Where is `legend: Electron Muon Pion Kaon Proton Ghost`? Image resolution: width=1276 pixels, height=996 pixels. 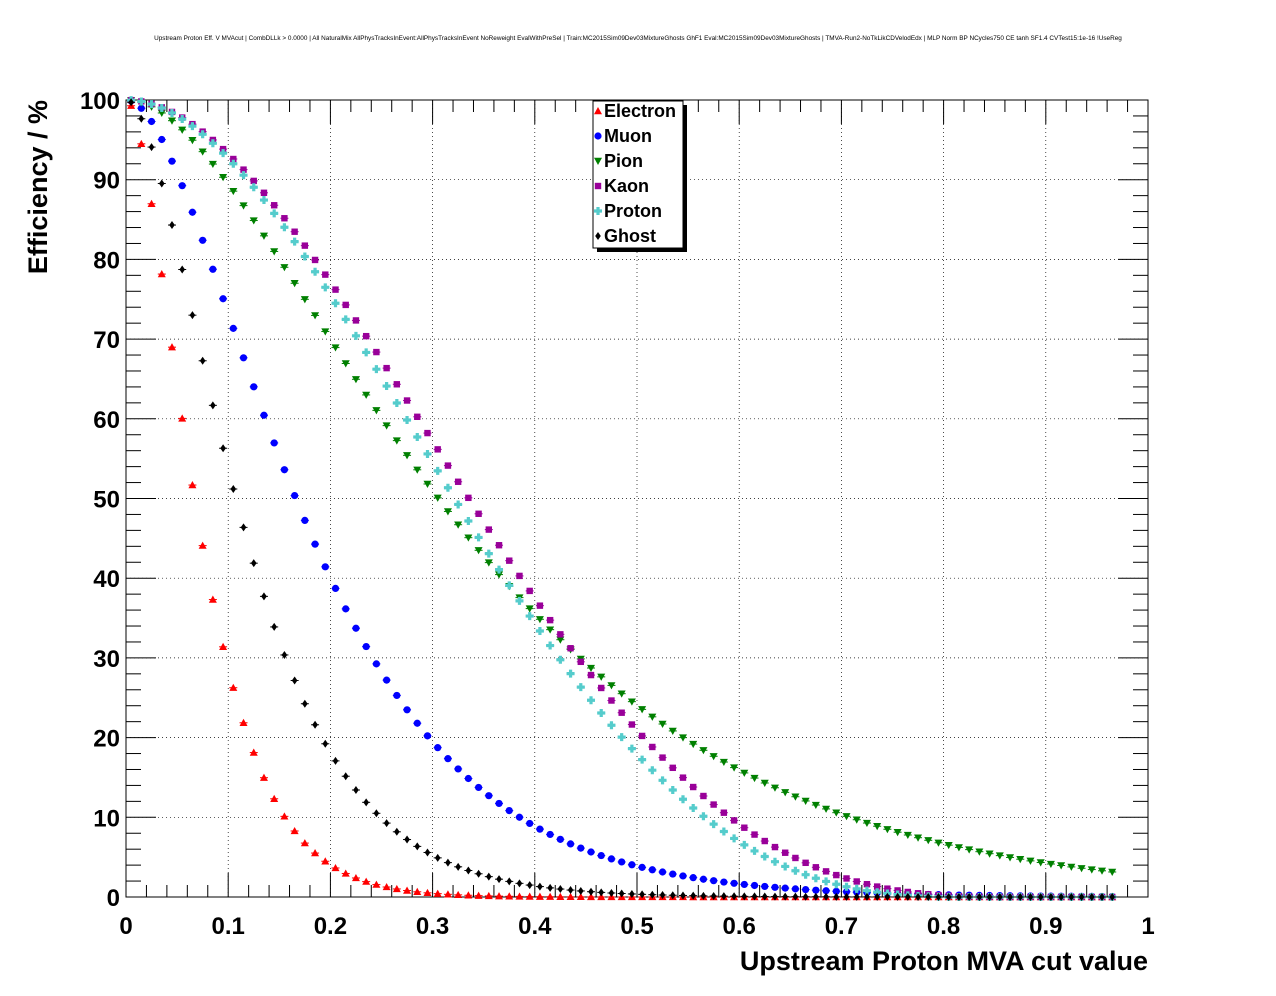
legend: Electron Muon Pion Kaon Proton Ghost is located at coordinates (639, 176).